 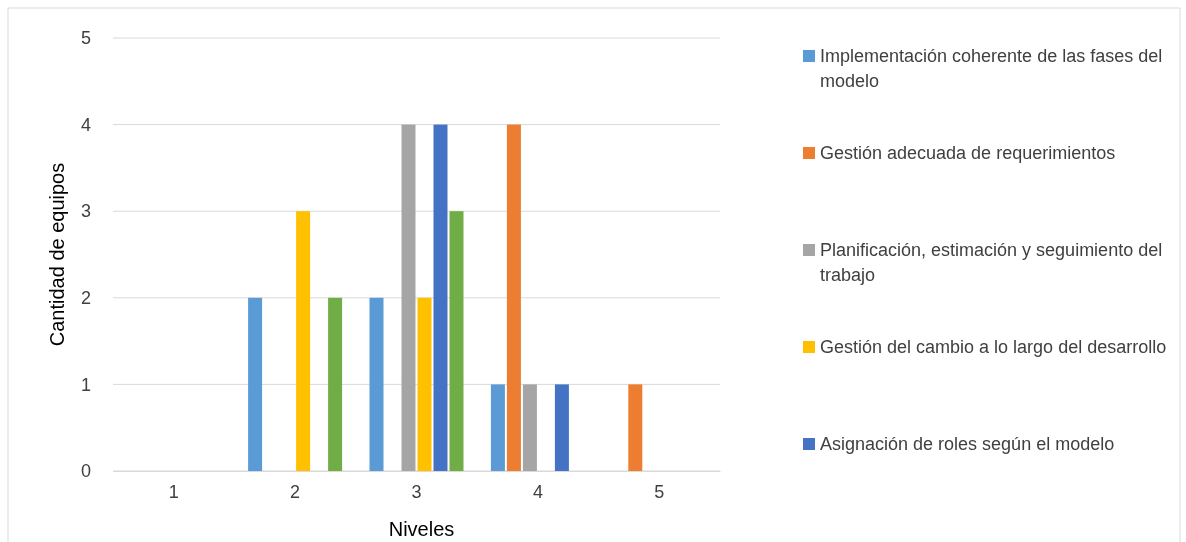 I want to click on legend-label: Planificación, estimación y seguimiento del trabajo, so click(x=991, y=262).